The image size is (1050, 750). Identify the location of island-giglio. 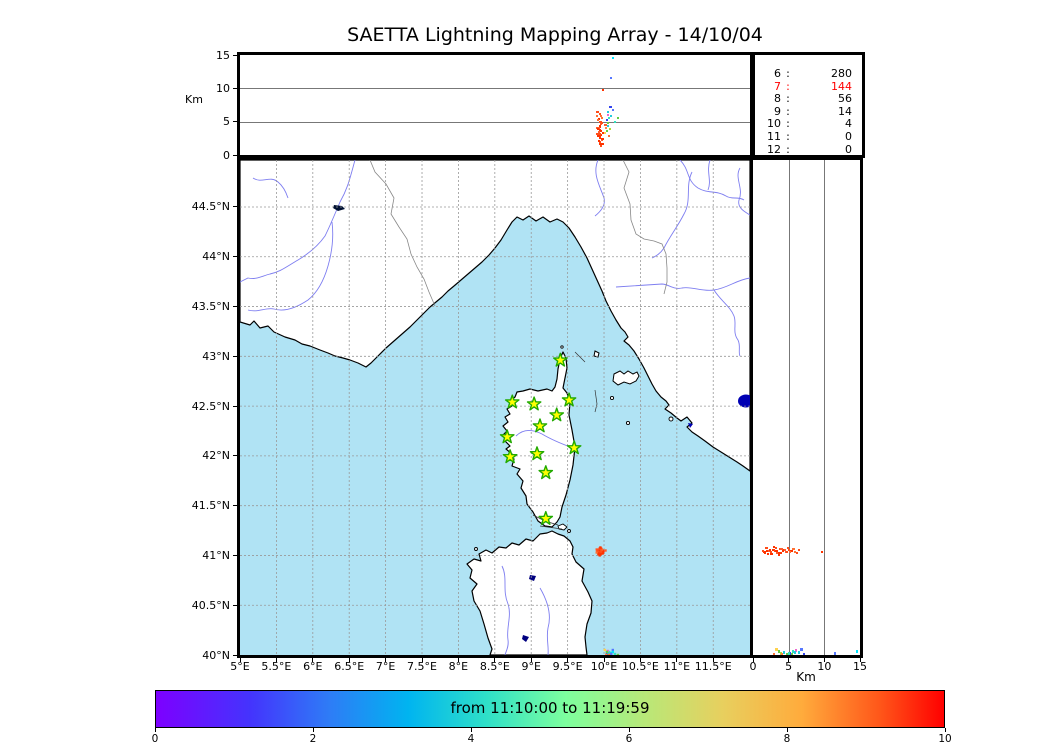
(671, 419).